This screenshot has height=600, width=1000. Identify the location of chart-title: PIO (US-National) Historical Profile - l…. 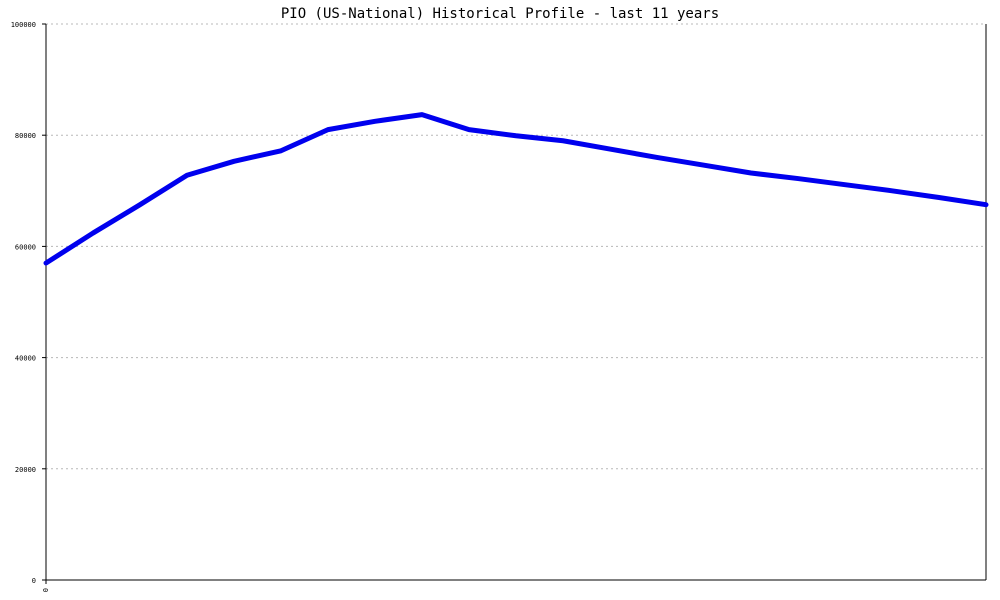
(500, 14).